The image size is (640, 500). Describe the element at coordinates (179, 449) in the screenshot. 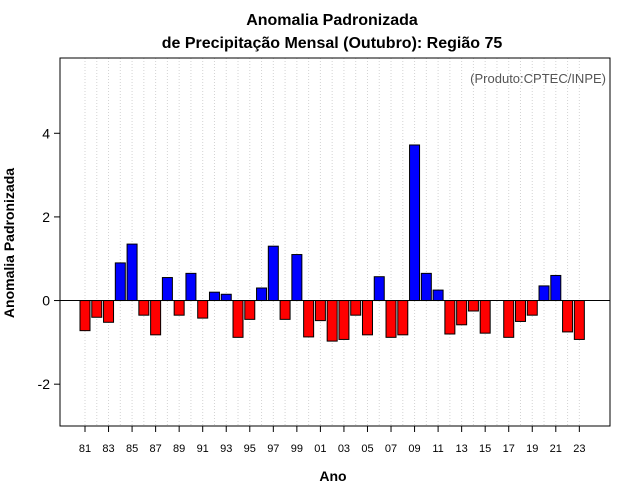

I see `x-tick-label: 89` at that location.